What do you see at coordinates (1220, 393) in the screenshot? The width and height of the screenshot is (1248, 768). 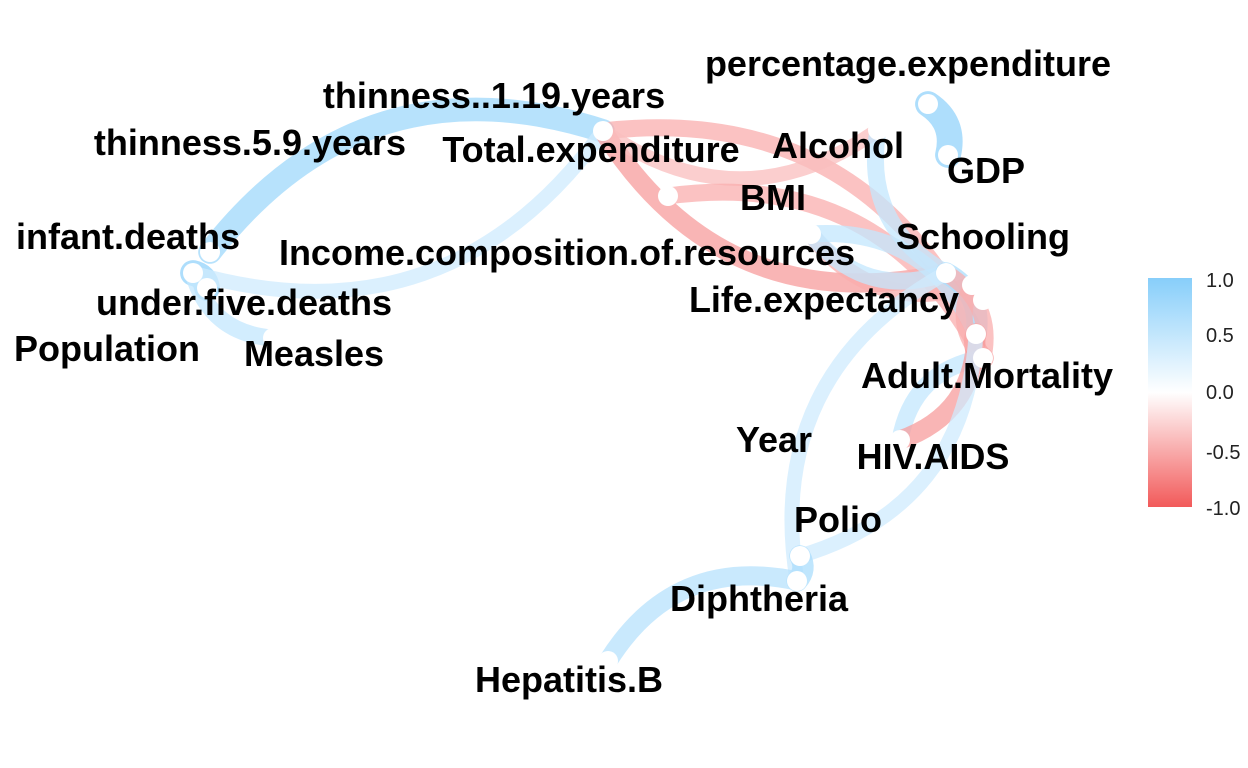 I see `legend-tick-3: 0.0` at bounding box center [1220, 393].